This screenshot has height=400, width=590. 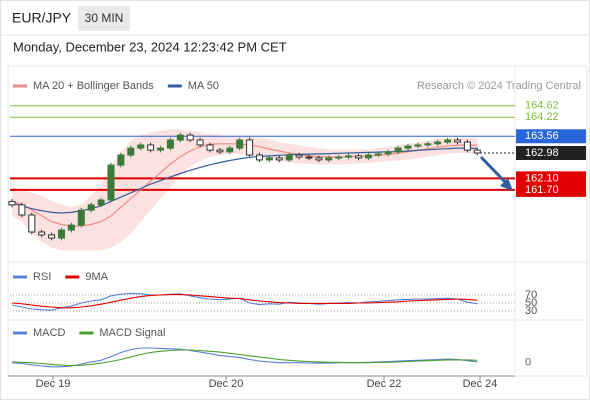 I want to click on x-tick-label: Dec 20, so click(x=226, y=384).